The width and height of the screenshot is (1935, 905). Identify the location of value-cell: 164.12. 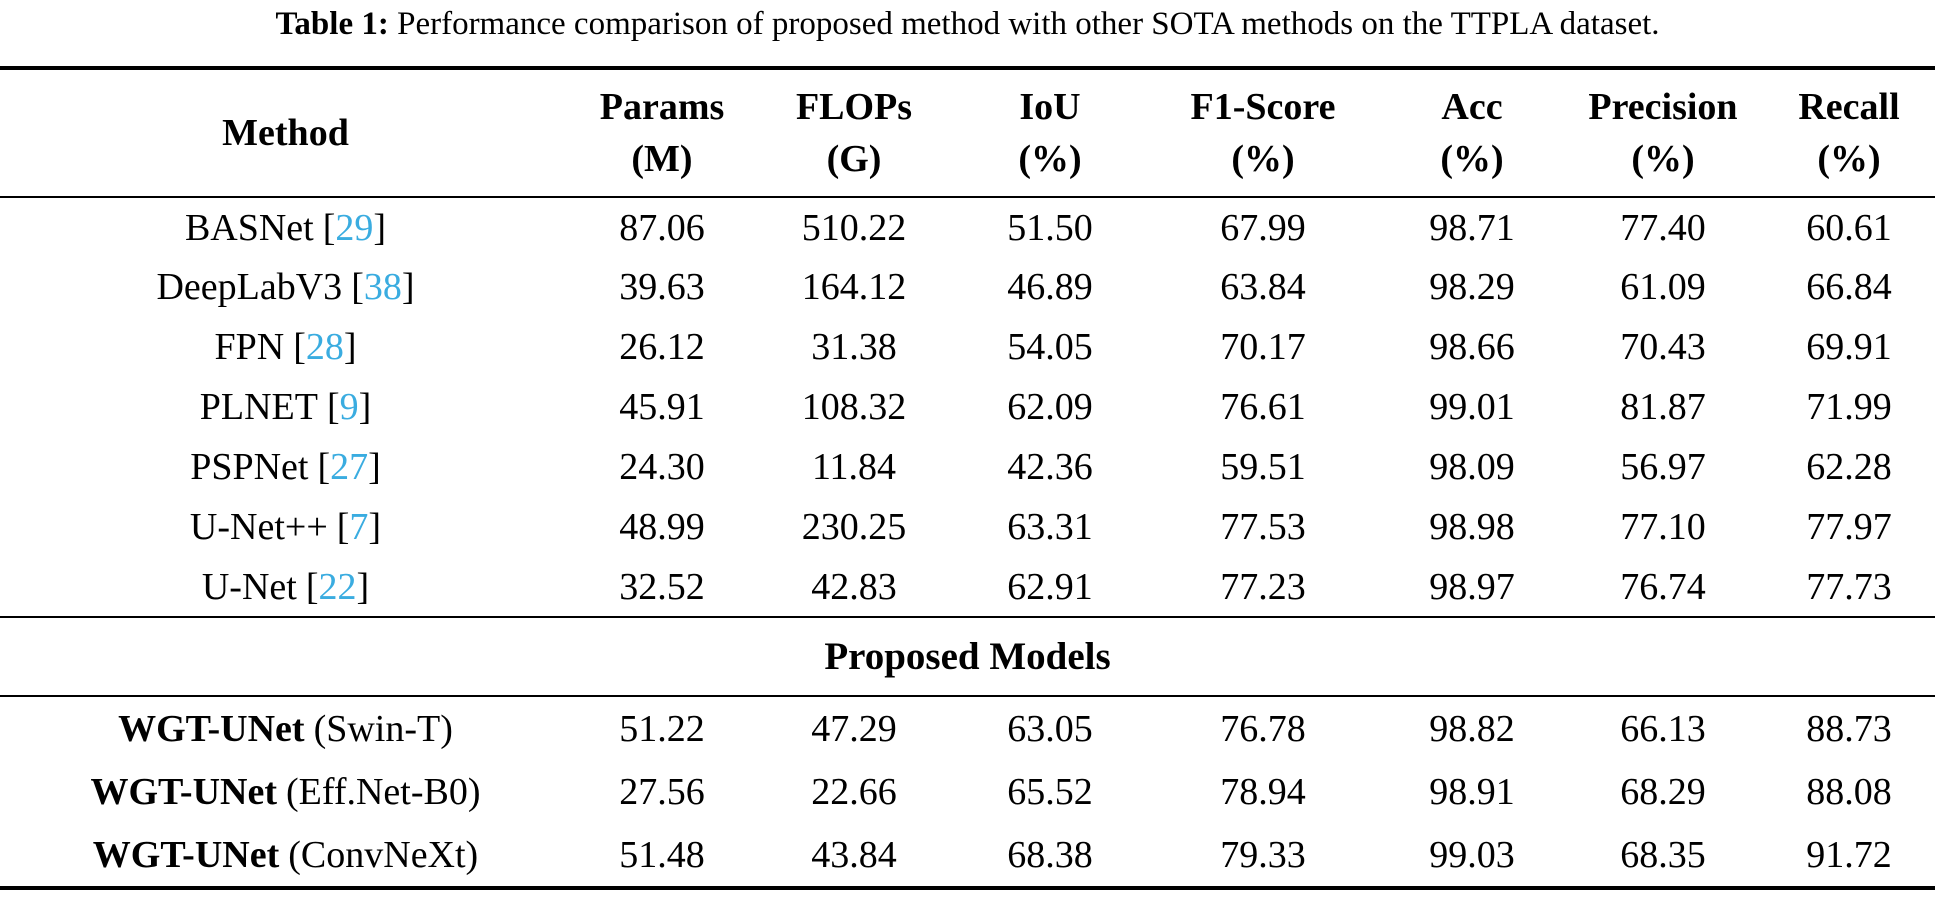
(854, 287).